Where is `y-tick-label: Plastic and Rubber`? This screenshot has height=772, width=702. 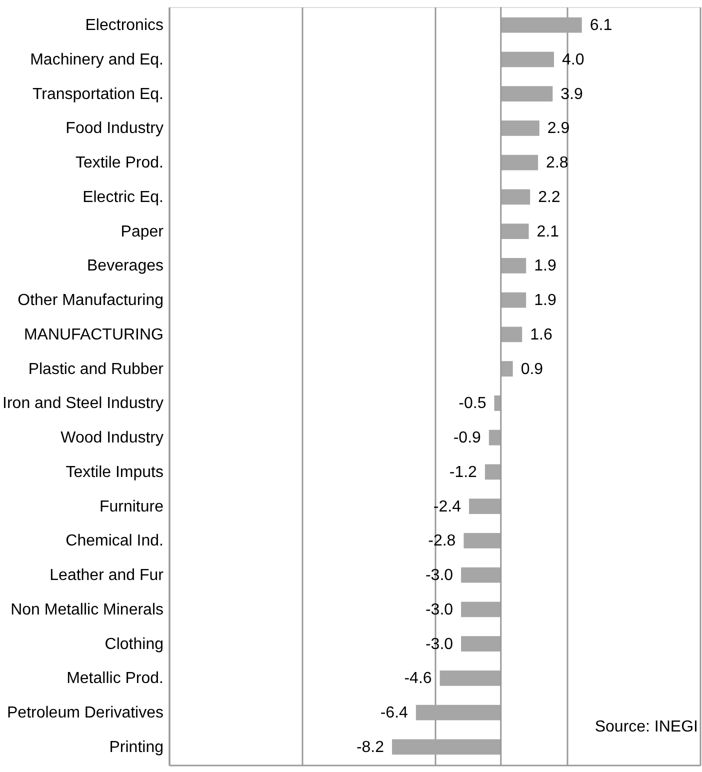 y-tick-label: Plastic and Rubber is located at coordinates (96, 369).